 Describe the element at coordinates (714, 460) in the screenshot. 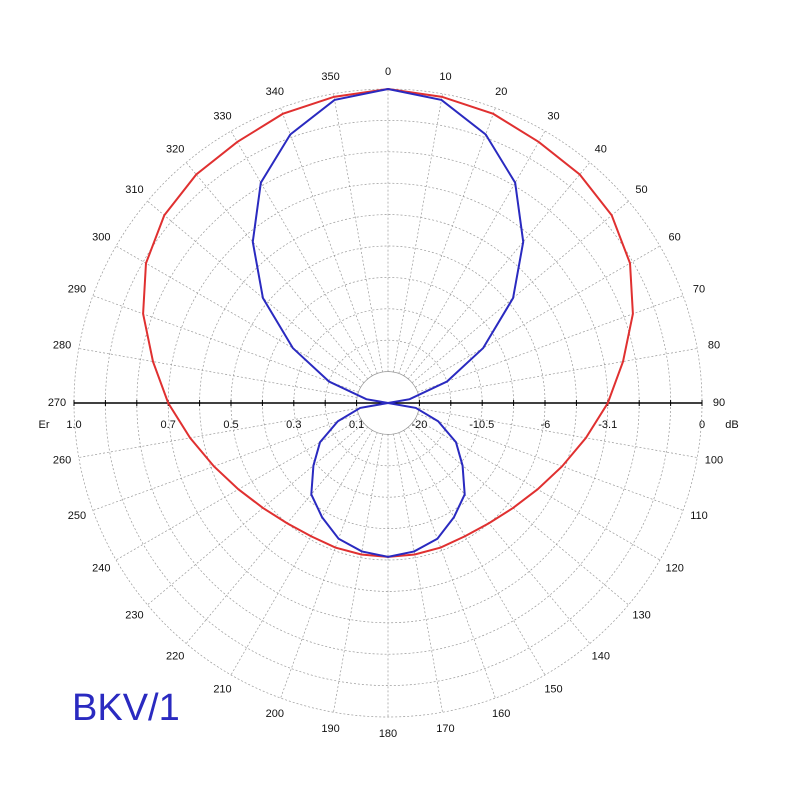

I see `angle-label: 100` at that location.